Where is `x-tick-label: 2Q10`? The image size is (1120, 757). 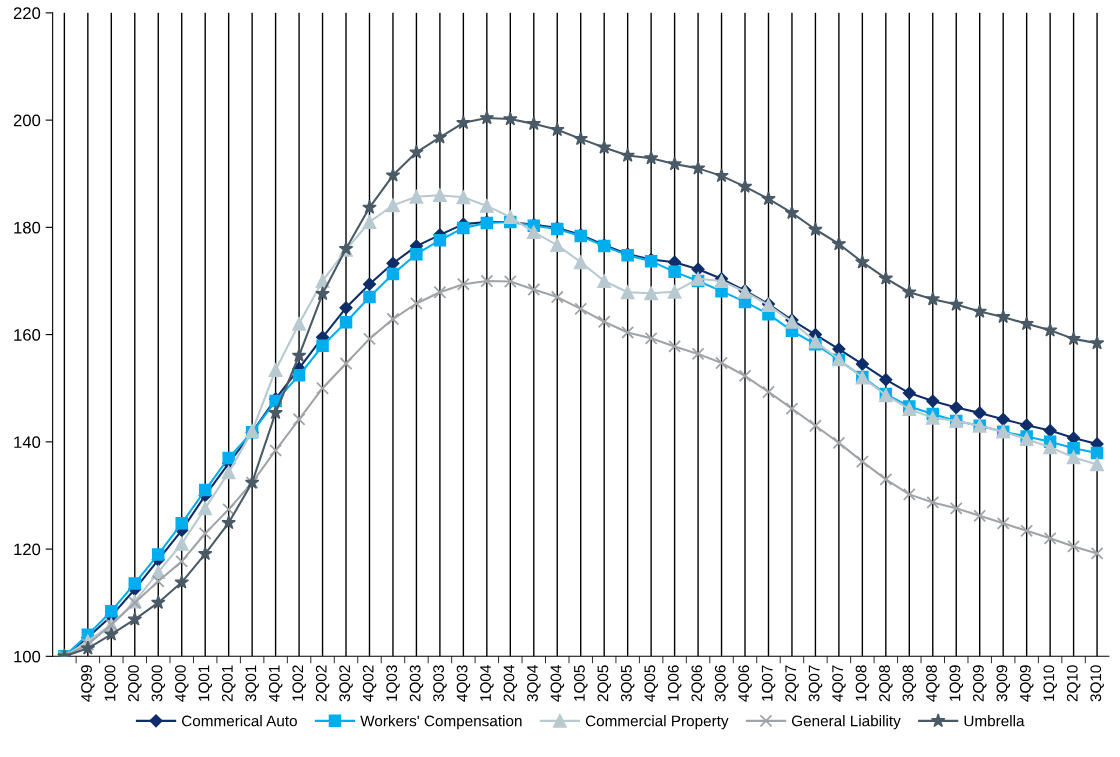 x-tick-label: 2Q10 is located at coordinates (1073, 683).